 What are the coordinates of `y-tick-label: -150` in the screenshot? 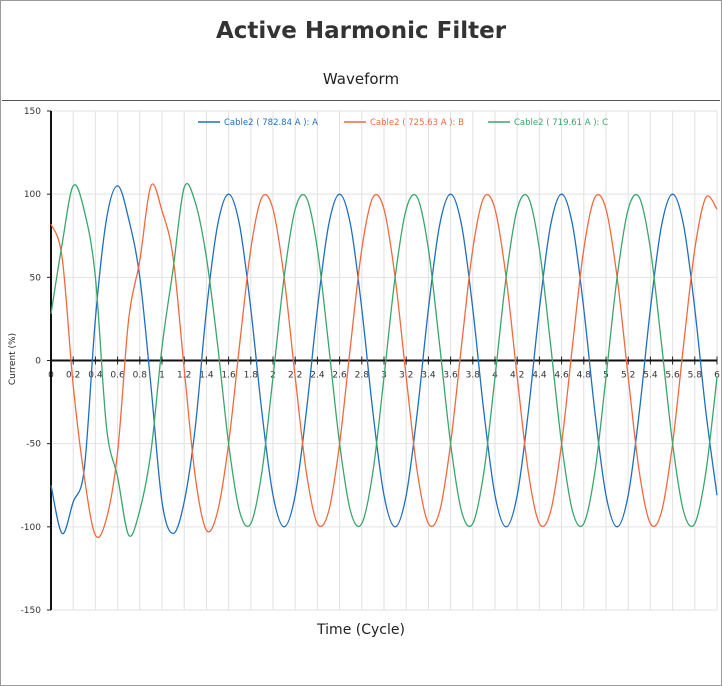 It's located at (31, 611).